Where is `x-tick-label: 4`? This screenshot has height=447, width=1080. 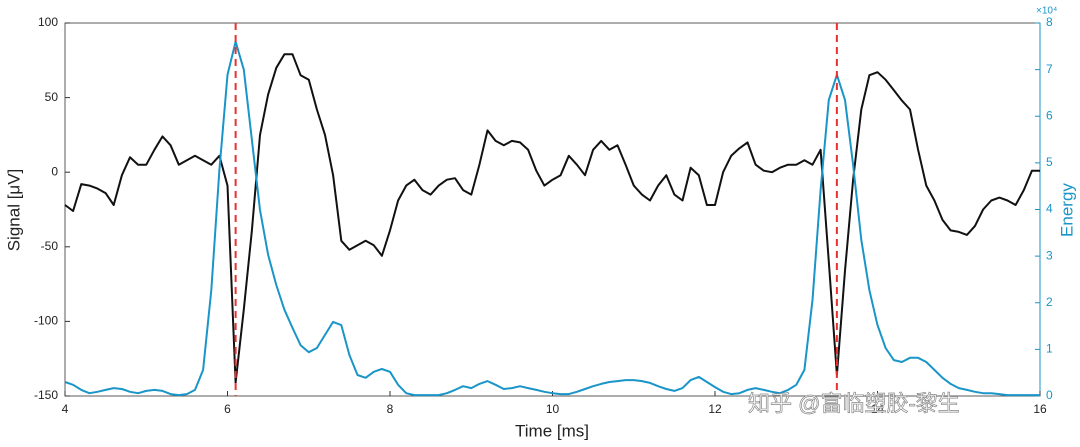 x-tick-label: 4 is located at coordinates (65, 409).